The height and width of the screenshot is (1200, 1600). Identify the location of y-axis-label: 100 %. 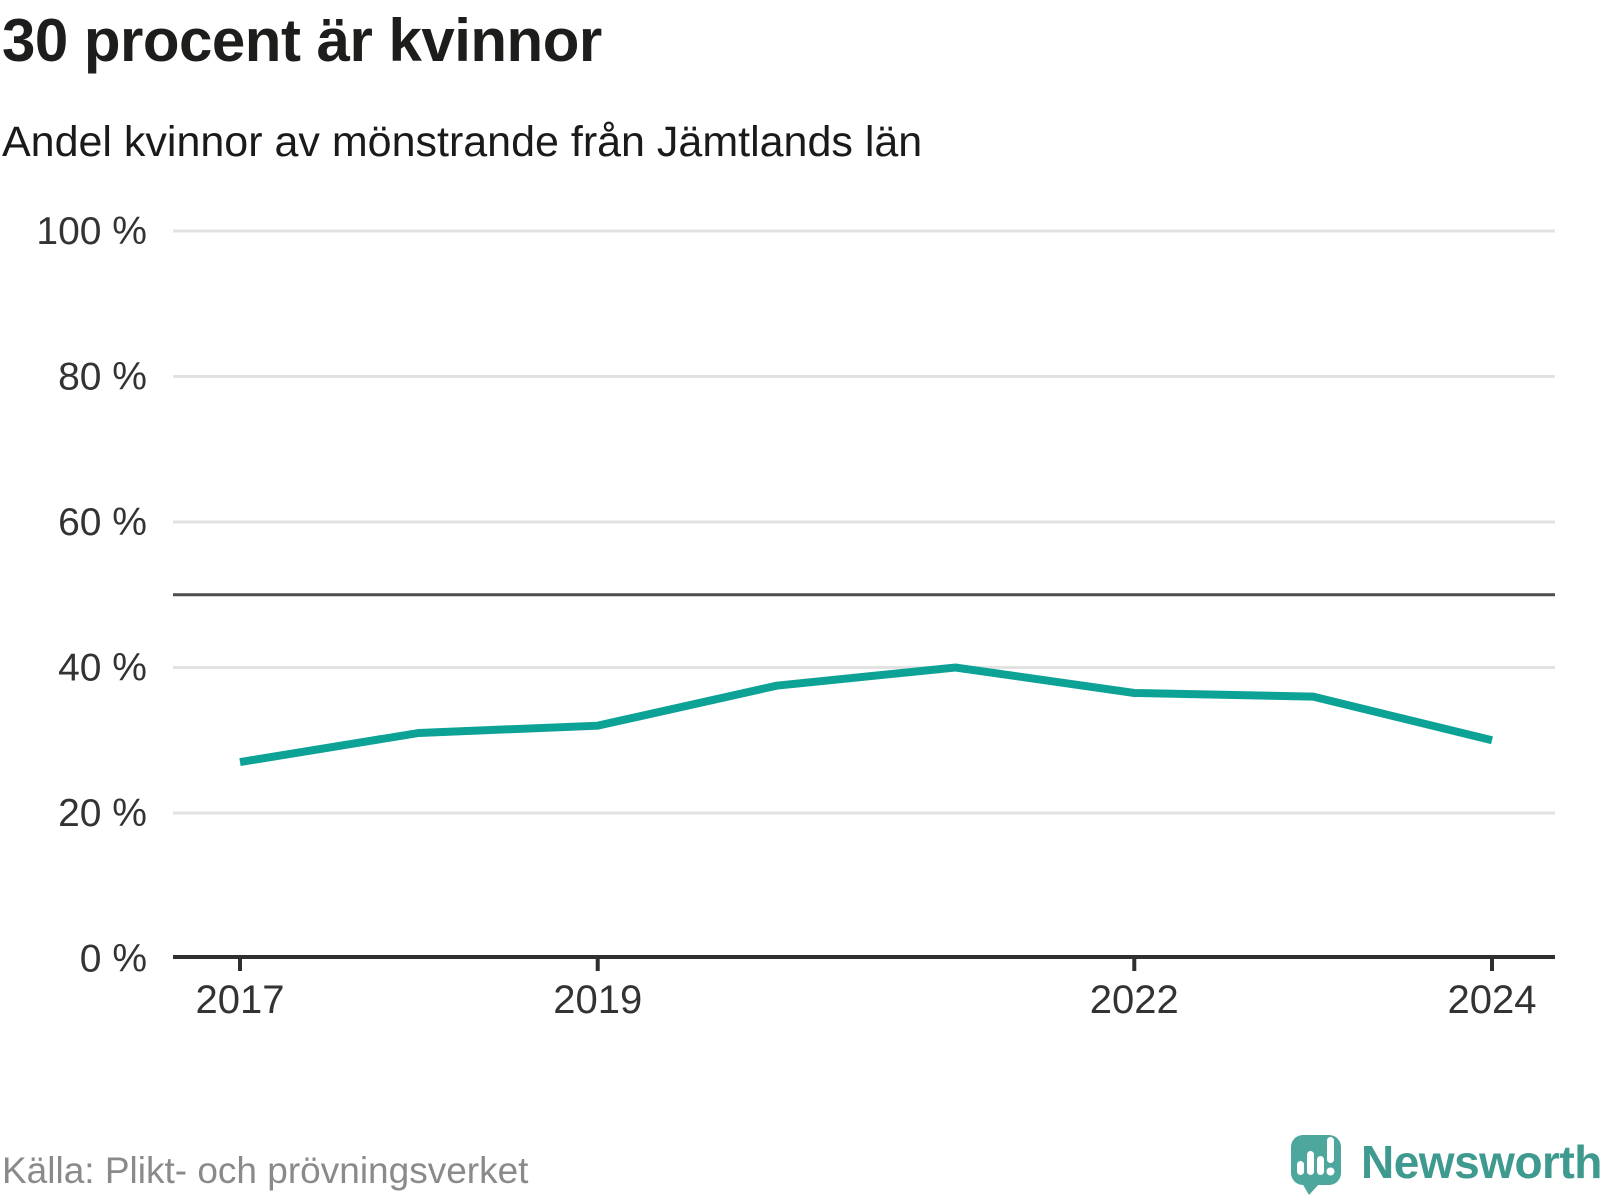
(91, 231).